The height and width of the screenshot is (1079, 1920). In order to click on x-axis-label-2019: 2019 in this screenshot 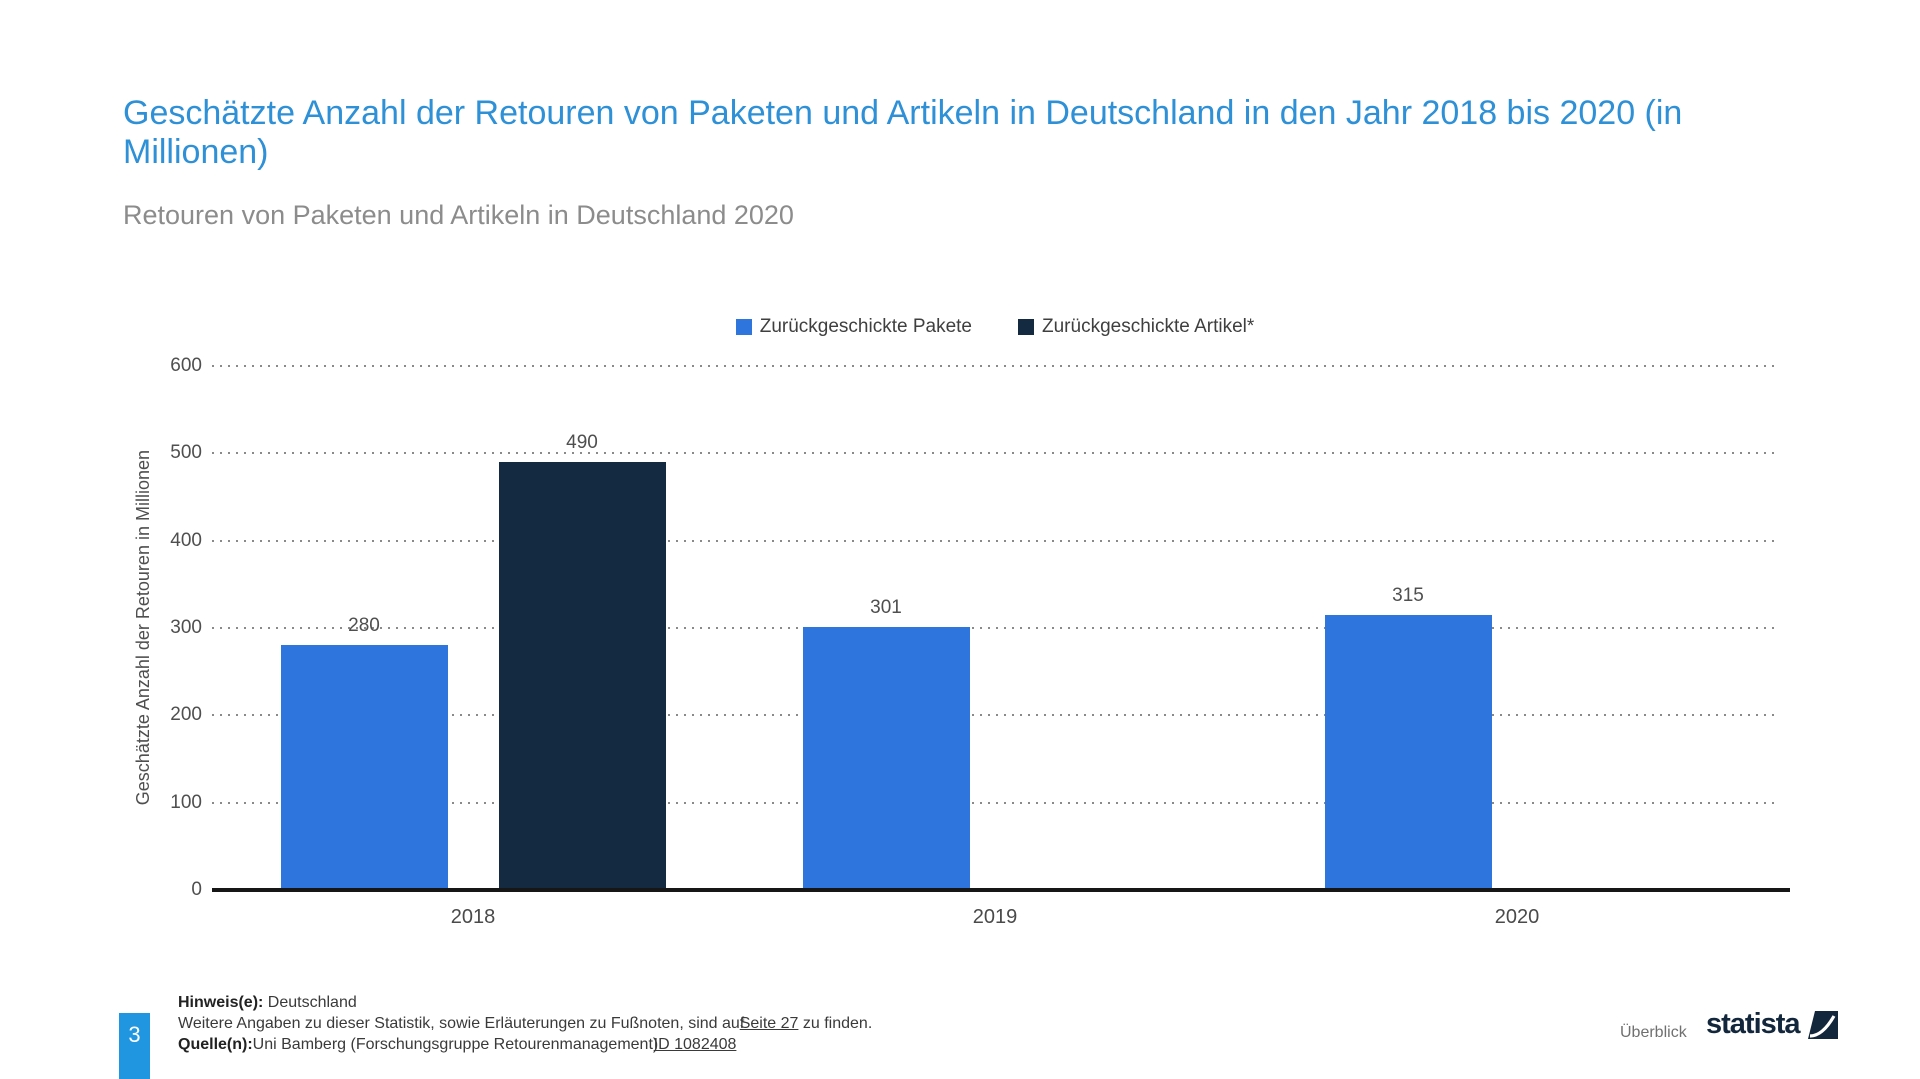, I will do `click(995, 917)`.